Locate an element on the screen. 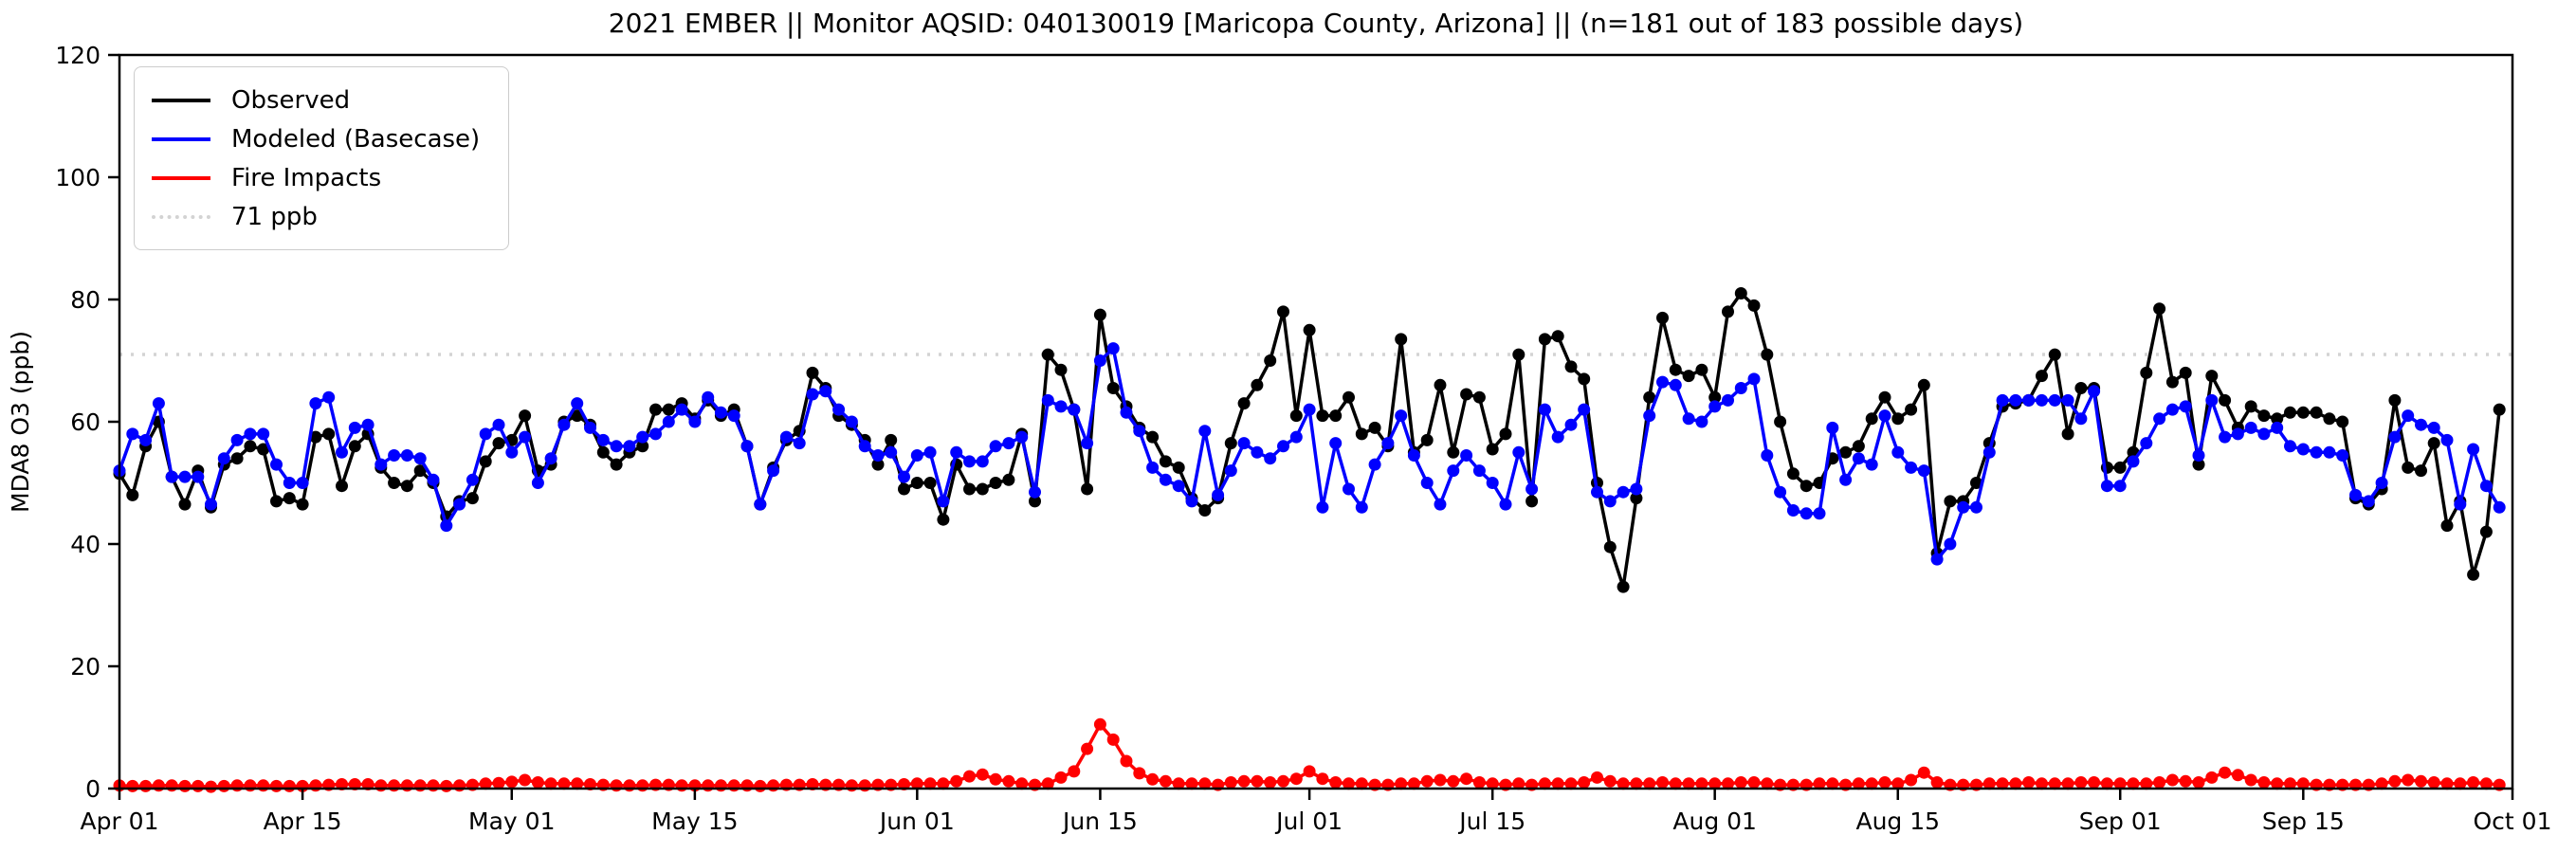  y-tick-label: 20 is located at coordinates (85, 667).